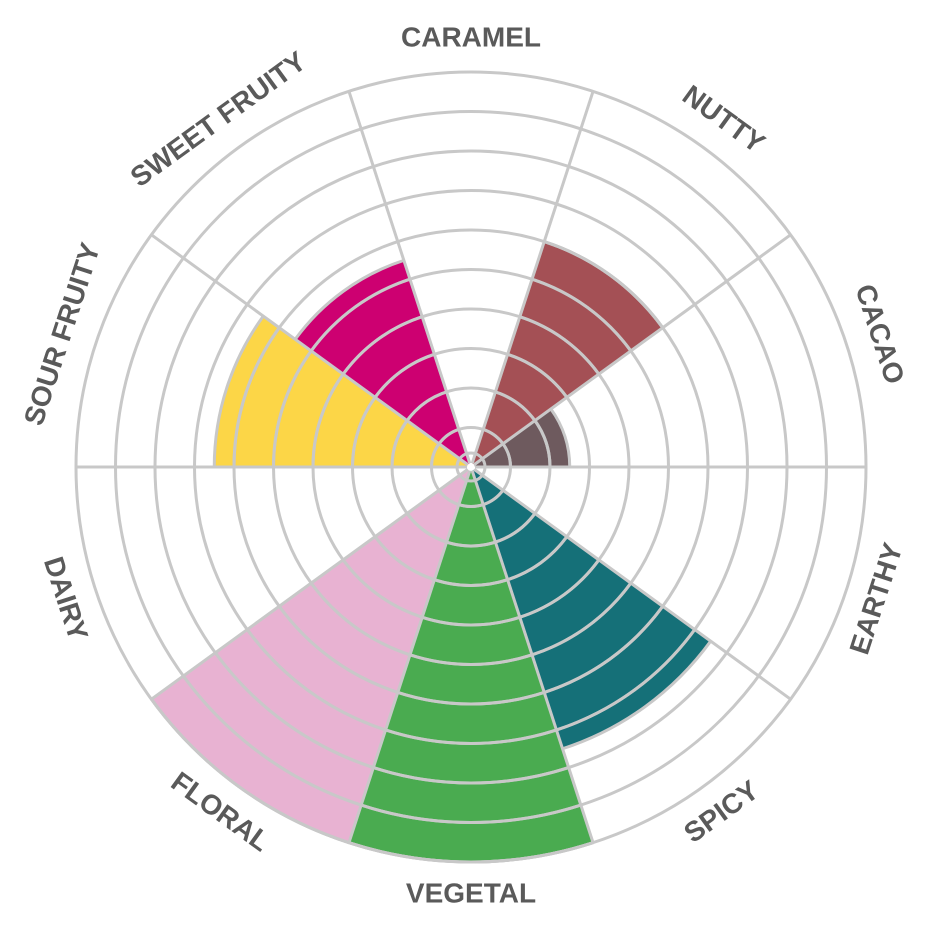 The width and height of the screenshot is (942, 941). What do you see at coordinates (471, 36) in the screenshot?
I see `category-label-caramel: CARAMEL` at bounding box center [471, 36].